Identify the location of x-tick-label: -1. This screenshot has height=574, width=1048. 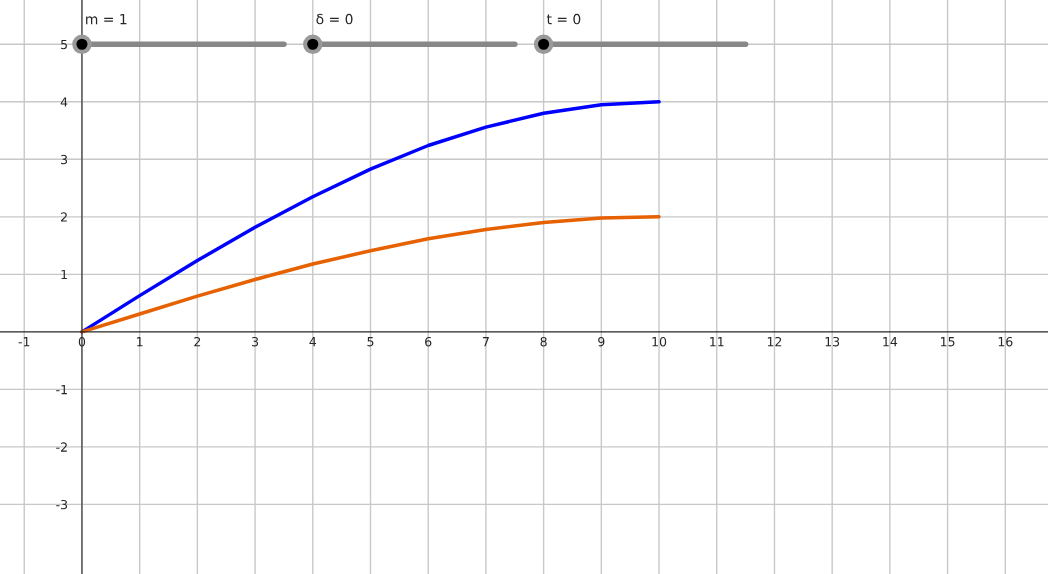
(24, 342).